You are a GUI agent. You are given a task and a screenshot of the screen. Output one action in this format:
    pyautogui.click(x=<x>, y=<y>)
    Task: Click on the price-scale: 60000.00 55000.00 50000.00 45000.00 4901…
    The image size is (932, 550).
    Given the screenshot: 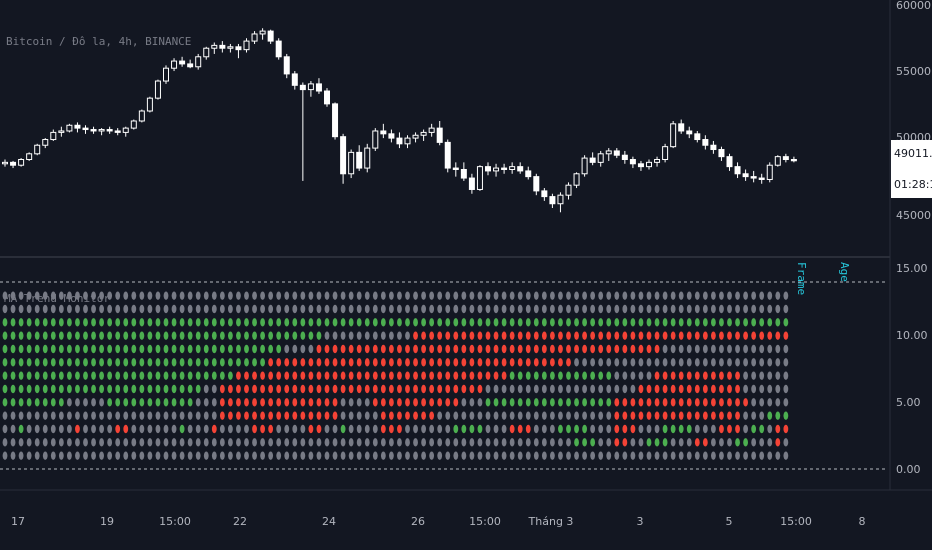 What is the action you would take?
    pyautogui.click(x=910, y=245)
    